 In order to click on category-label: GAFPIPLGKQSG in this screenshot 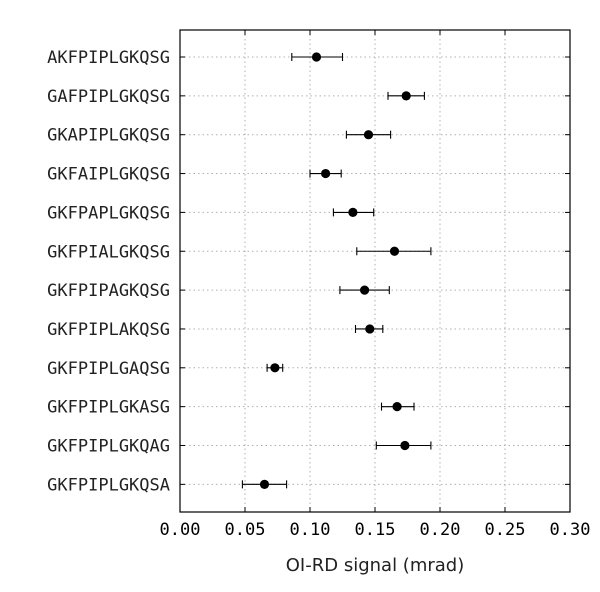, I will do `click(108, 97)`.